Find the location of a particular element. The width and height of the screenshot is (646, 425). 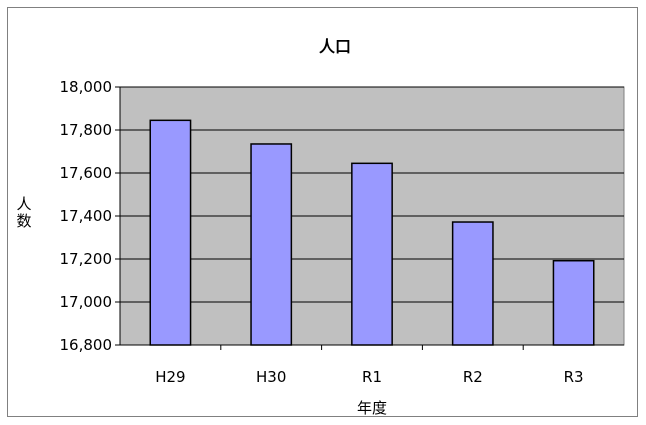

y-axis-label-char: 数 is located at coordinates (23, 221).